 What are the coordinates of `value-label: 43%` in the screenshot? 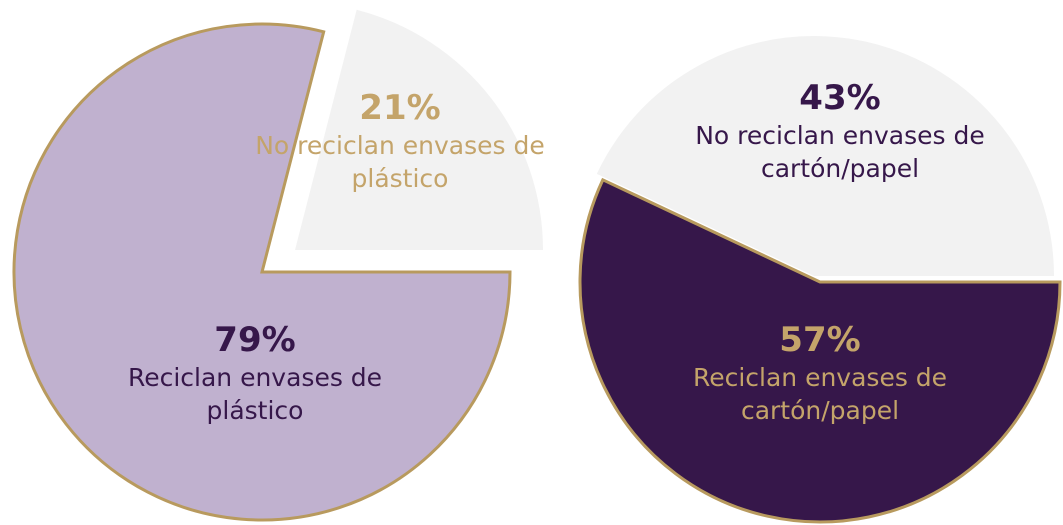 It's located at (840, 98).